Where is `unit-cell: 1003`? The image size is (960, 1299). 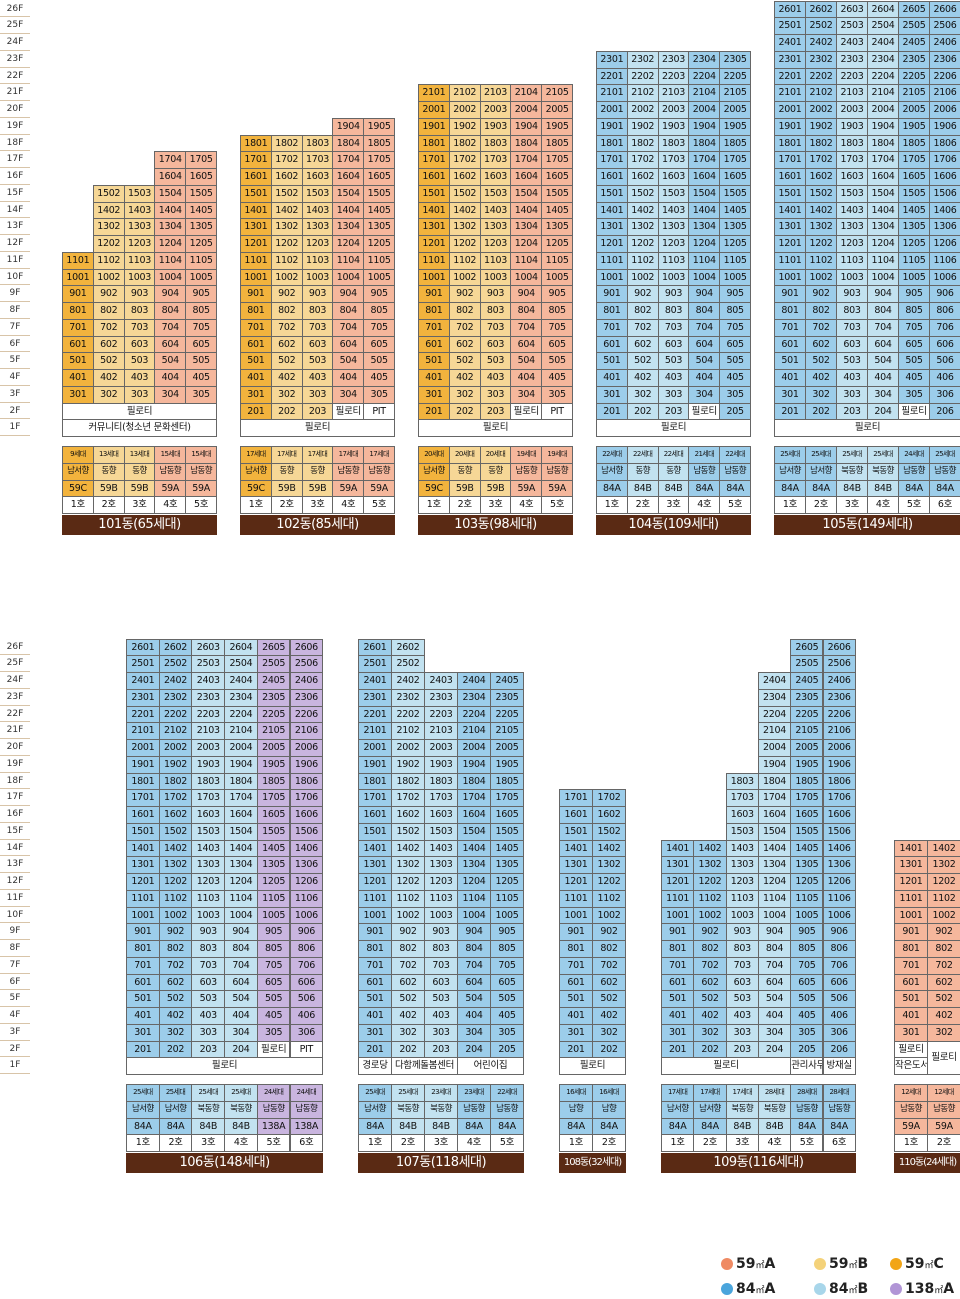 unit-cell: 1003 is located at coordinates (317, 277).